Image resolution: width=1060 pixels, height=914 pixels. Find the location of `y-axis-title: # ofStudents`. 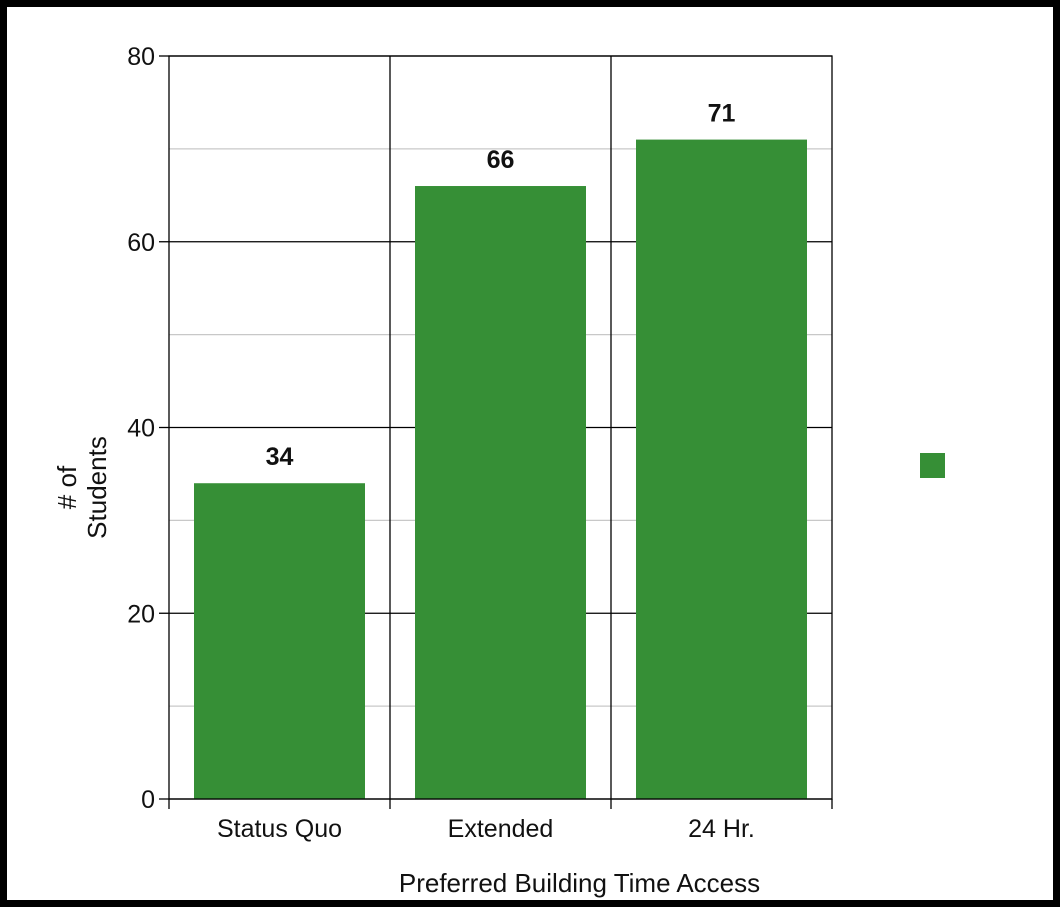

y-axis-title: # ofStudents is located at coordinates (82, 487).